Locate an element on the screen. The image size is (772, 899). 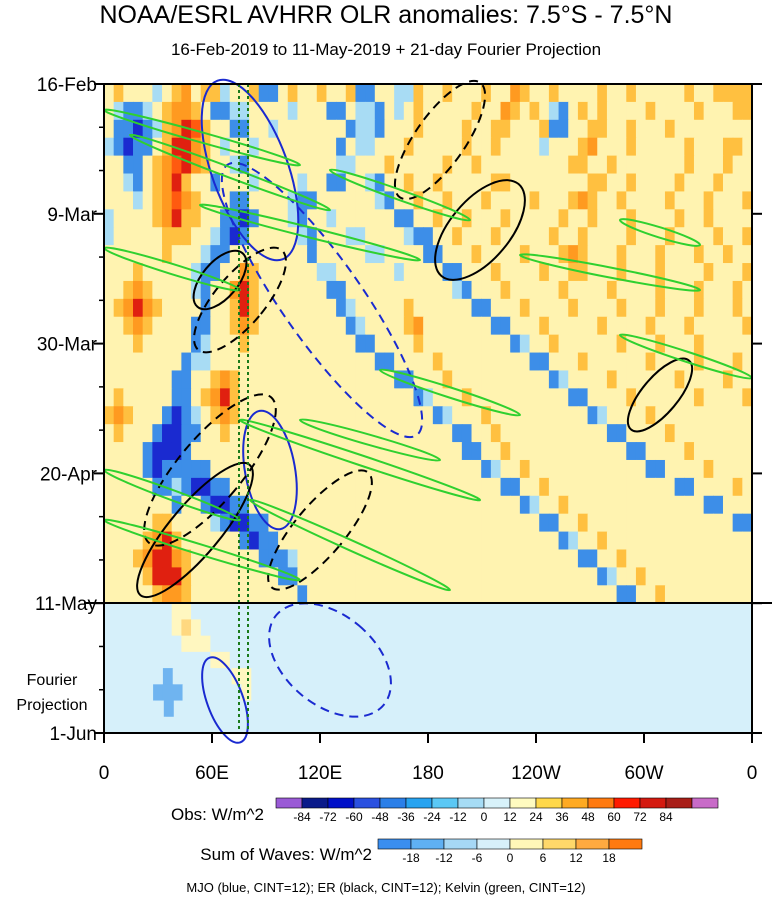
obs-colorbar-level: 48 is located at coordinates (588, 817).